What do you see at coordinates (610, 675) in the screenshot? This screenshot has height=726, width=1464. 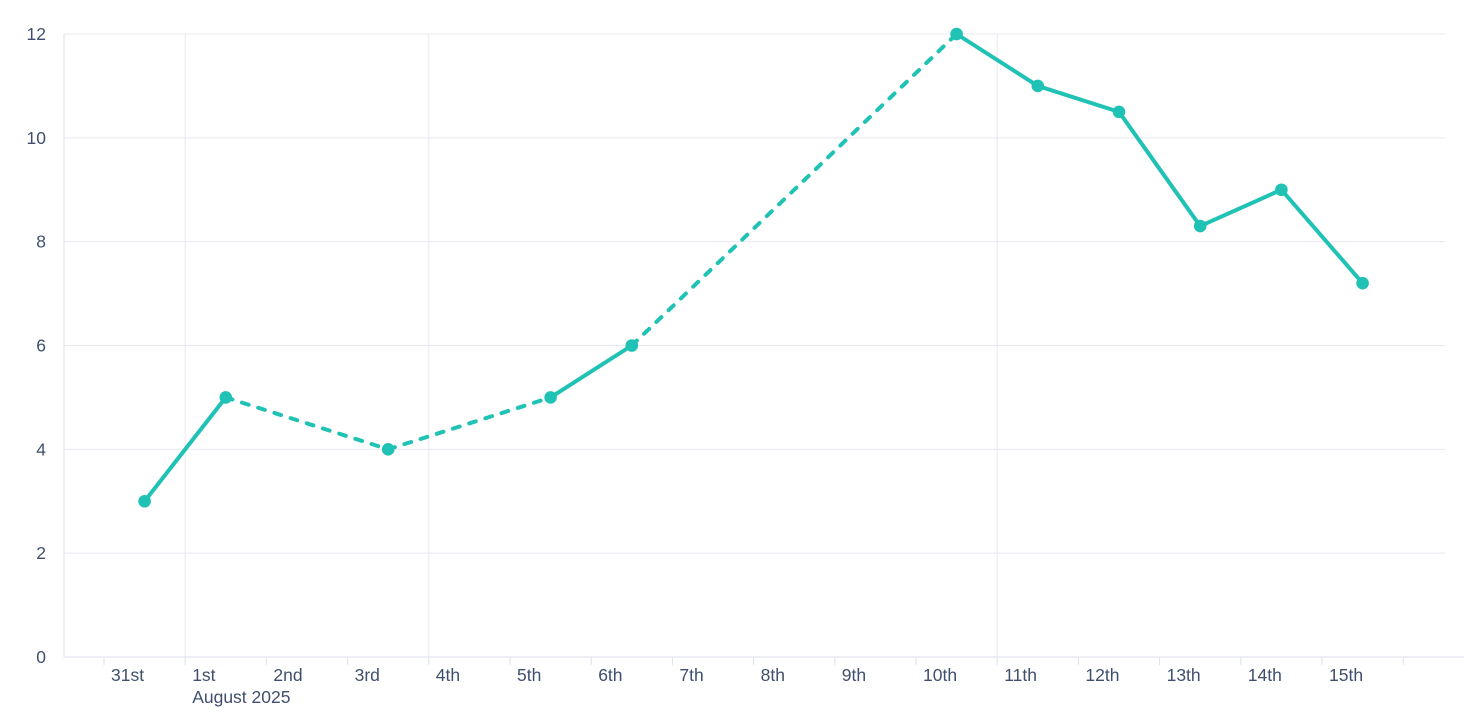 I see `x-tick-label-6th: 6th` at bounding box center [610, 675].